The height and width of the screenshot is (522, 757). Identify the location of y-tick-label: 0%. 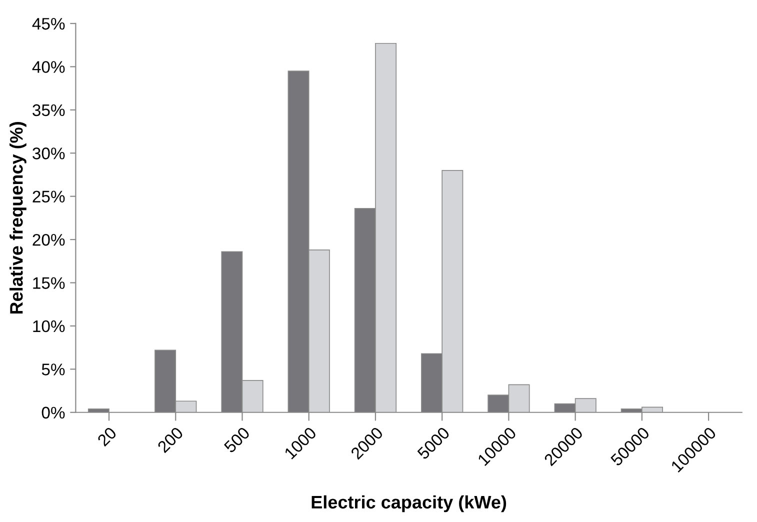
(53, 412).